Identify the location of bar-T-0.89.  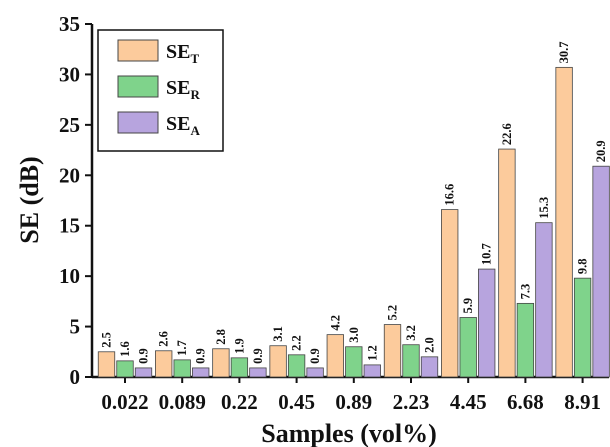
(335, 356).